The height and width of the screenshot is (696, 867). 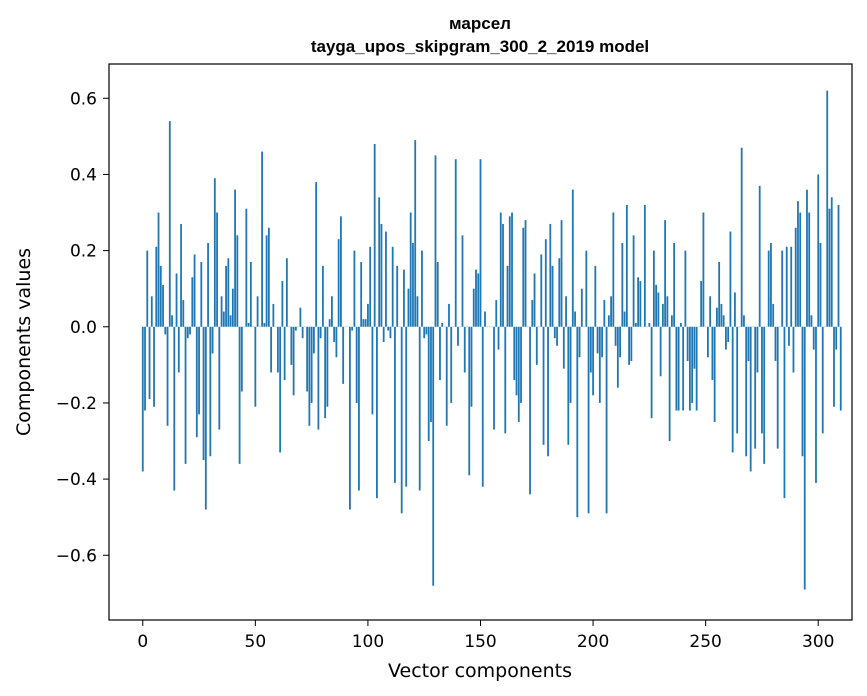 I want to click on x-tick-label: 0, so click(x=142, y=642).